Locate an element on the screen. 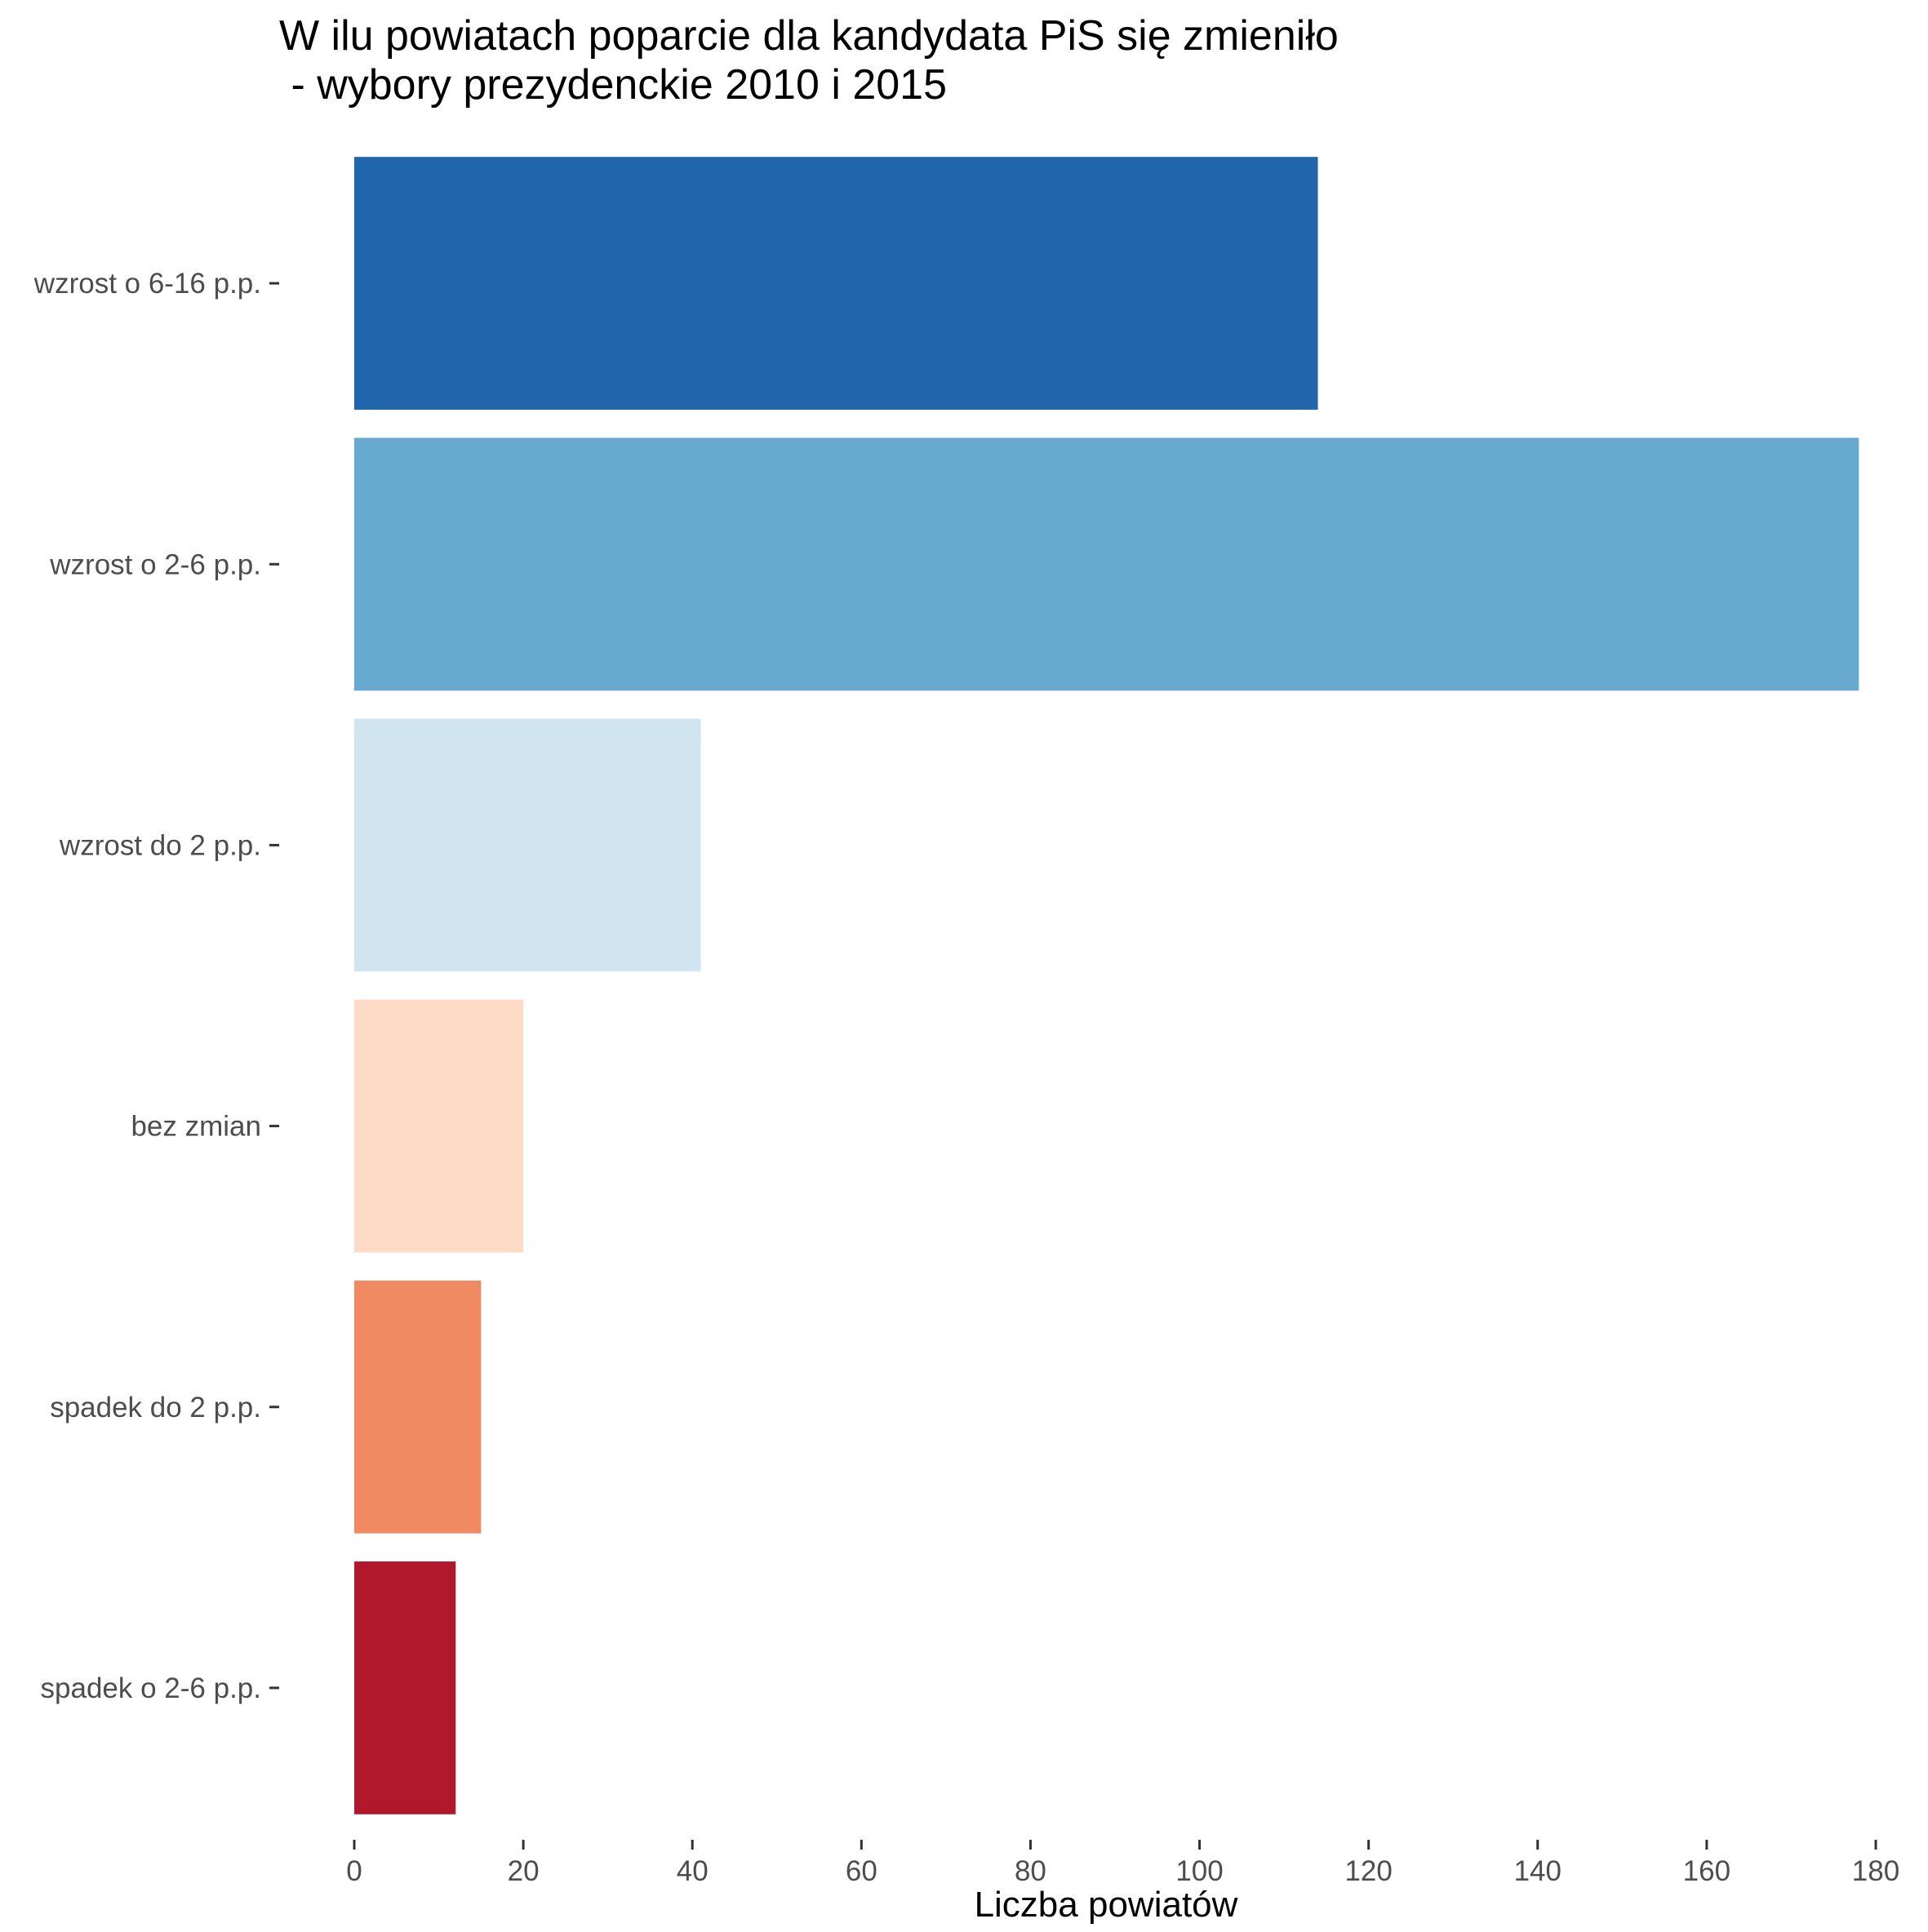  x-tick-label: 100 is located at coordinates (1199, 1871).